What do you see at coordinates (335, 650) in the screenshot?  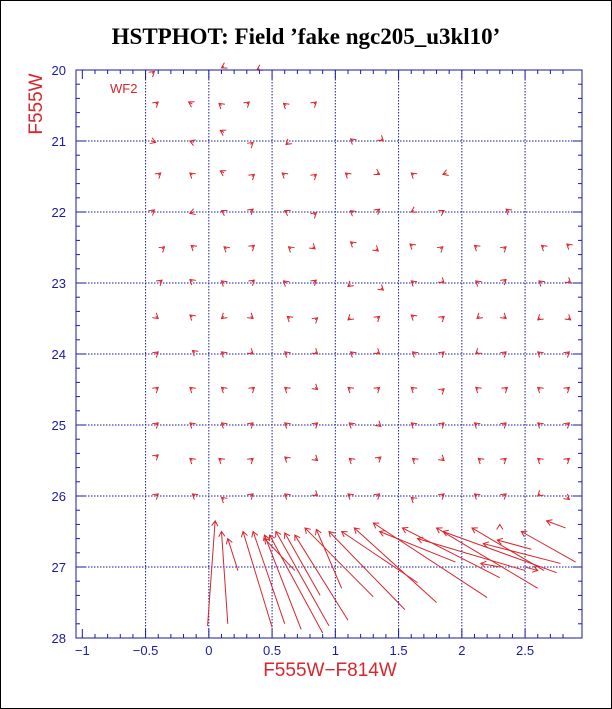 I see `x-tick-label: 1` at bounding box center [335, 650].